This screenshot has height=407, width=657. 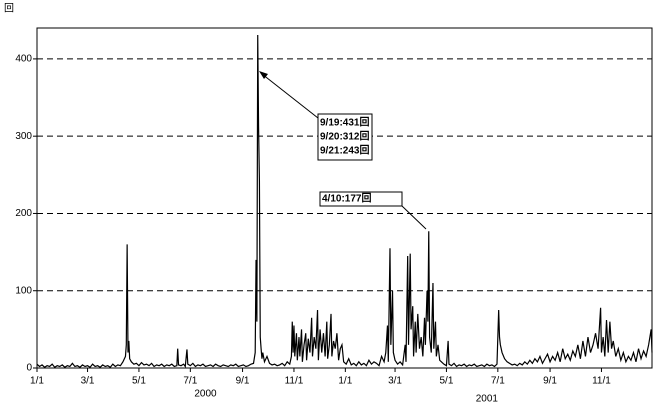 I want to click on annotation: 9/20:312回, so click(x=344, y=137).